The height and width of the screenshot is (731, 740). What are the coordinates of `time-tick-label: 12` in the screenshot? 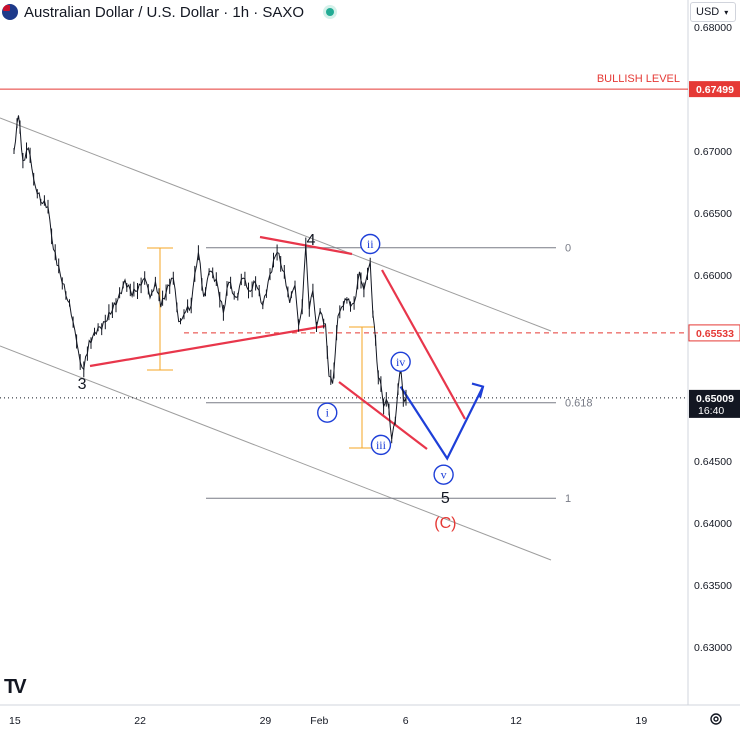 It's located at (516, 721).